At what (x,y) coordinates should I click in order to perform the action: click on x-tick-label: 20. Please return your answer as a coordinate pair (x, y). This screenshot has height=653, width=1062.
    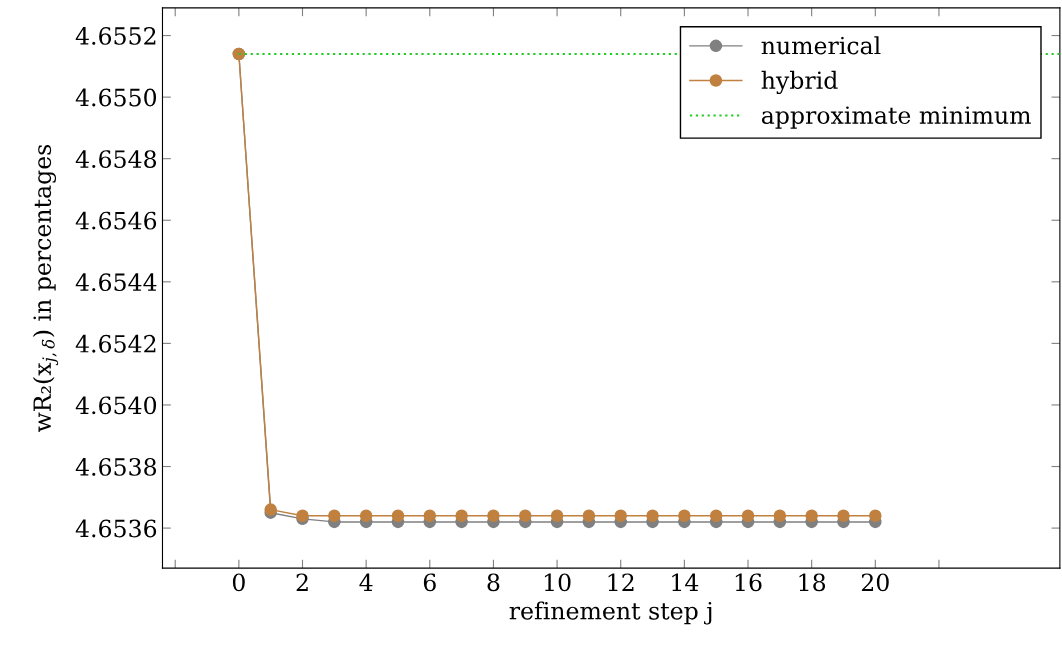
    Looking at the image, I should click on (875, 582).